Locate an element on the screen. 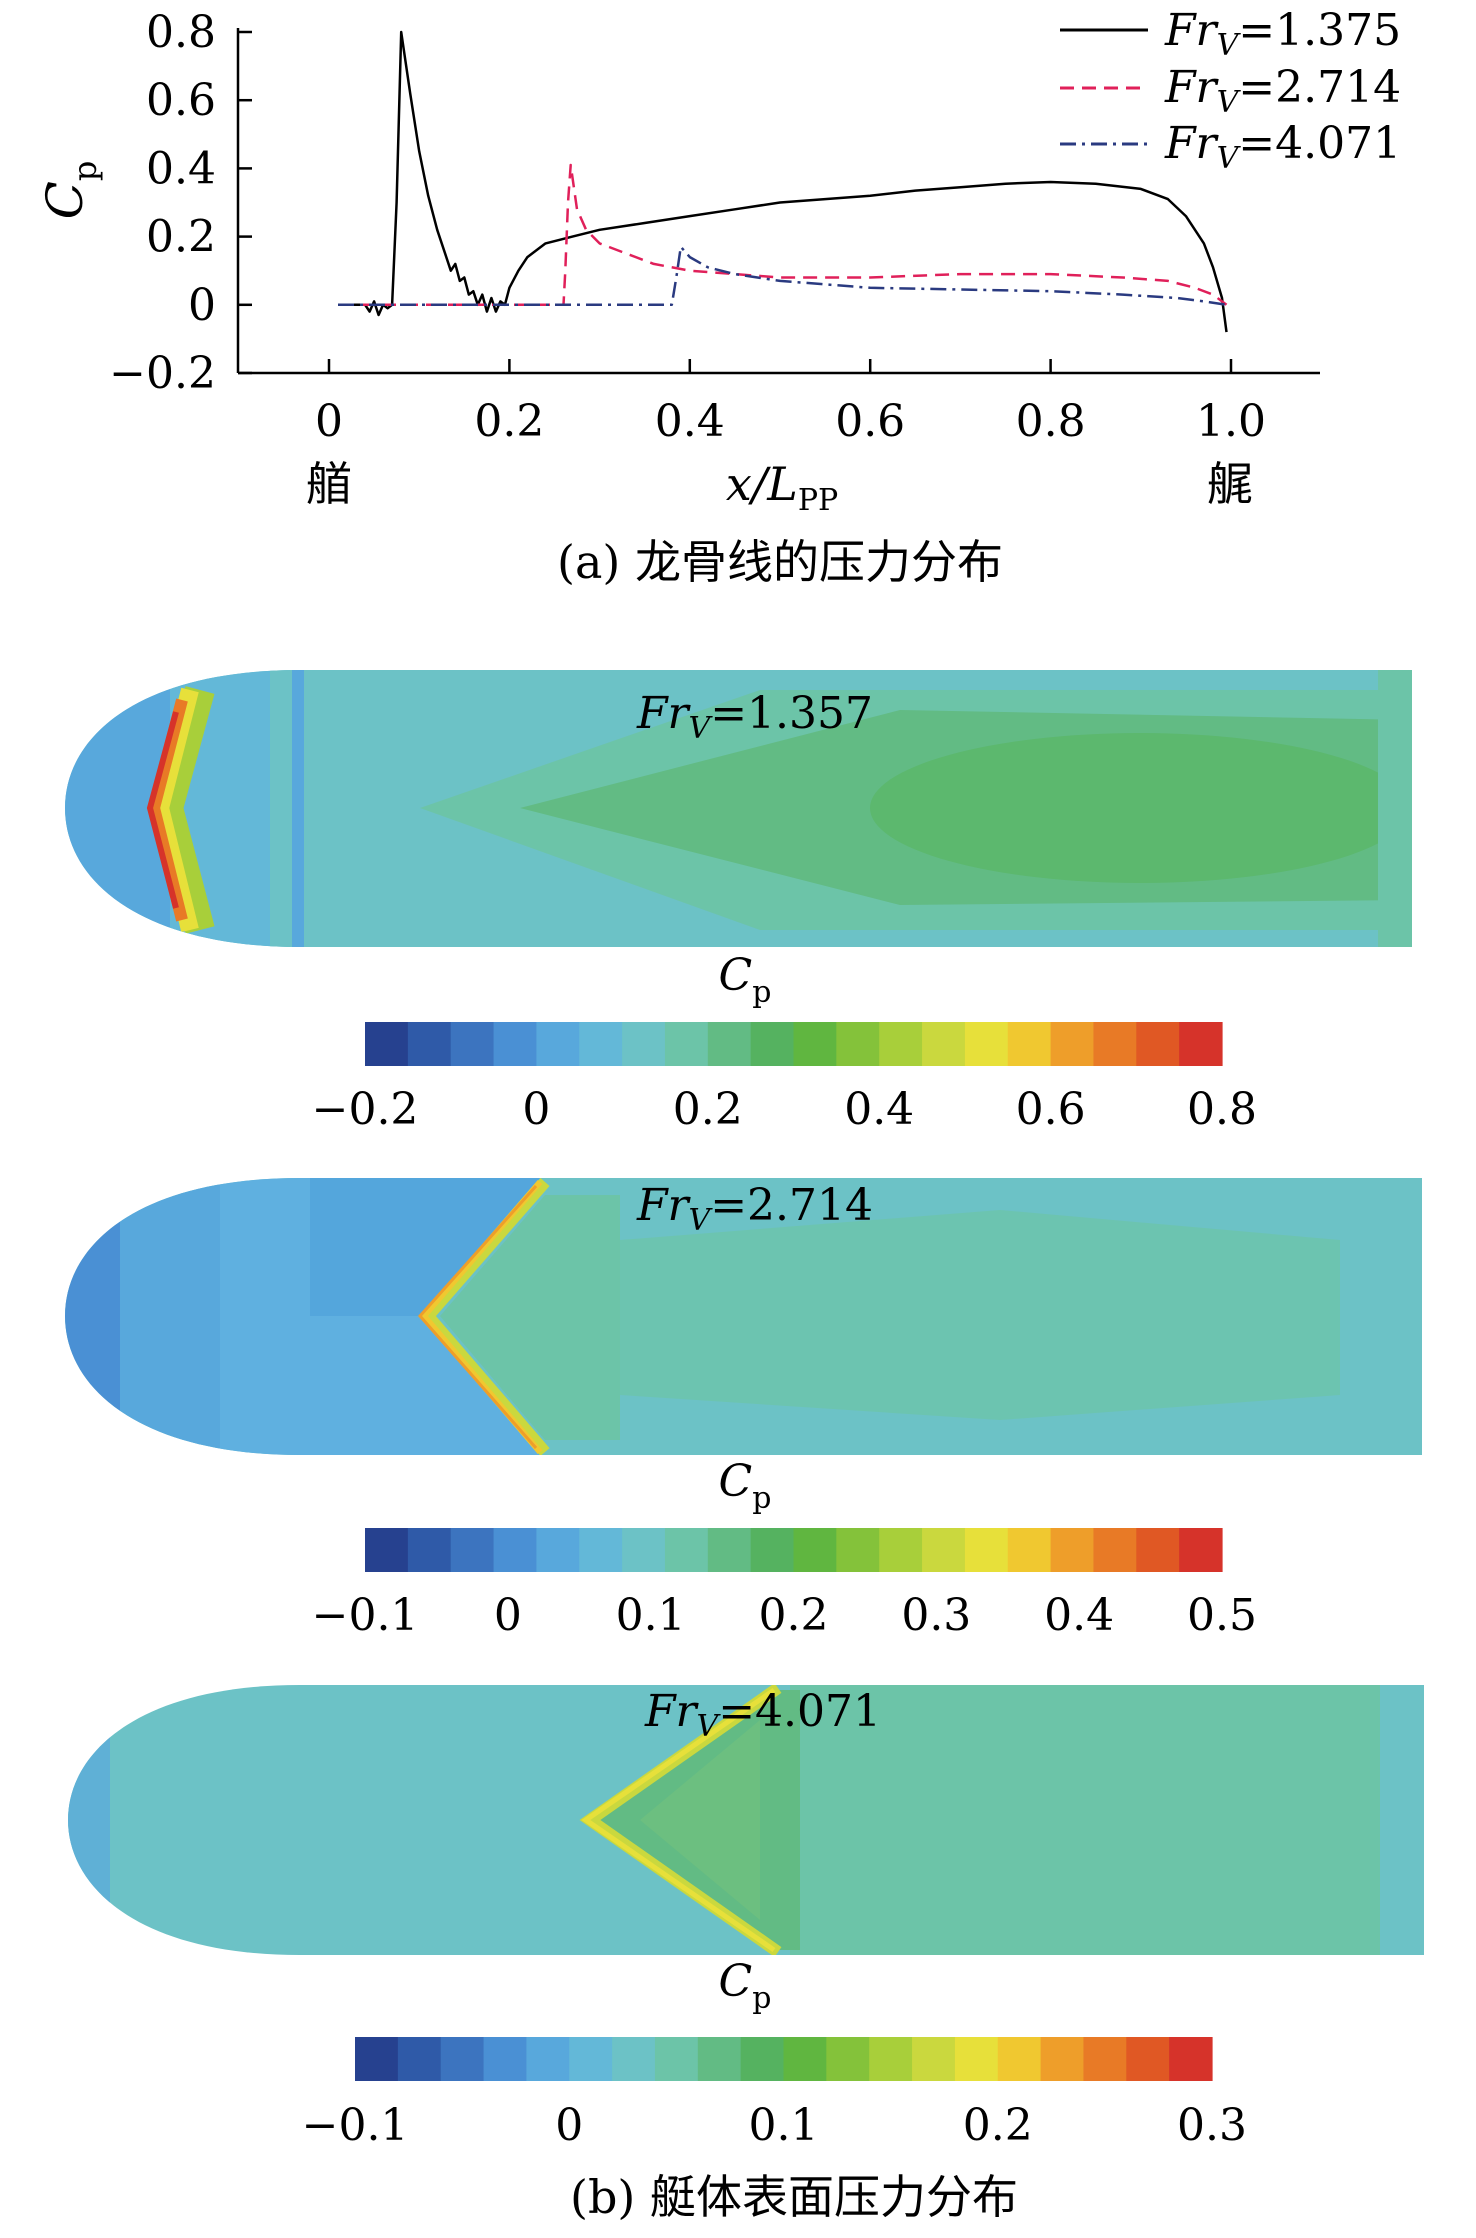 Image resolution: width=1476 pixels, height=2238 pixels. x-tick-label: 0.8 is located at coordinates (1051, 421).